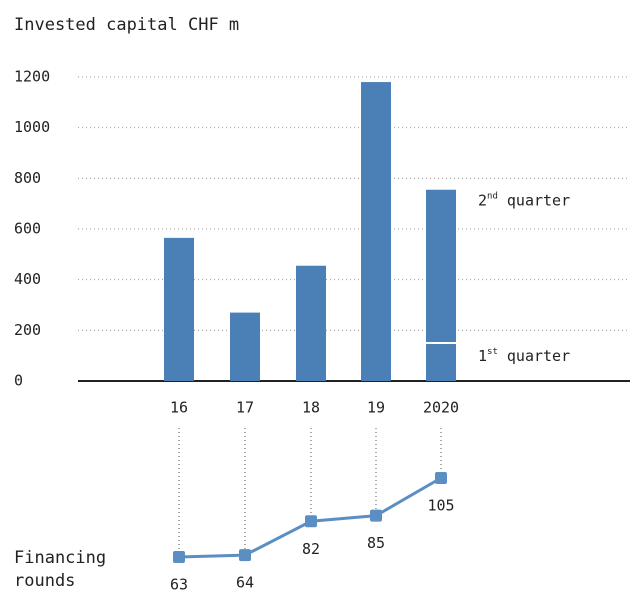 The image size is (640, 615). Describe the element at coordinates (32, 77) in the screenshot. I see `y-tick-label: 1200` at that location.